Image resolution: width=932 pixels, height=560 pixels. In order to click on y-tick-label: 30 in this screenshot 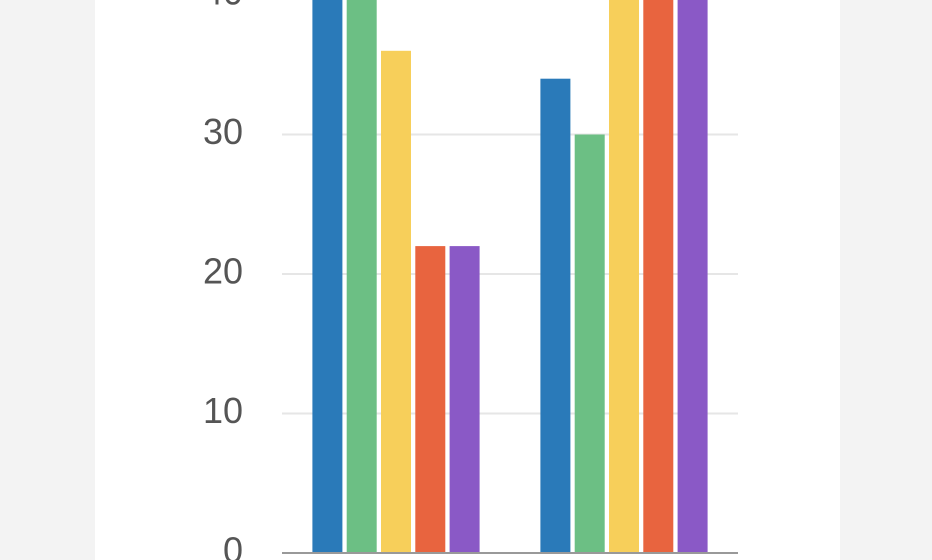, I will do `click(223, 131)`.